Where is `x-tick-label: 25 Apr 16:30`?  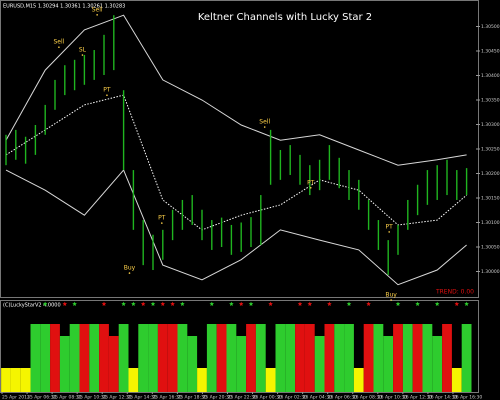 x-tick-label: 25 Apr 16:30 is located at coordinates (166, 397).